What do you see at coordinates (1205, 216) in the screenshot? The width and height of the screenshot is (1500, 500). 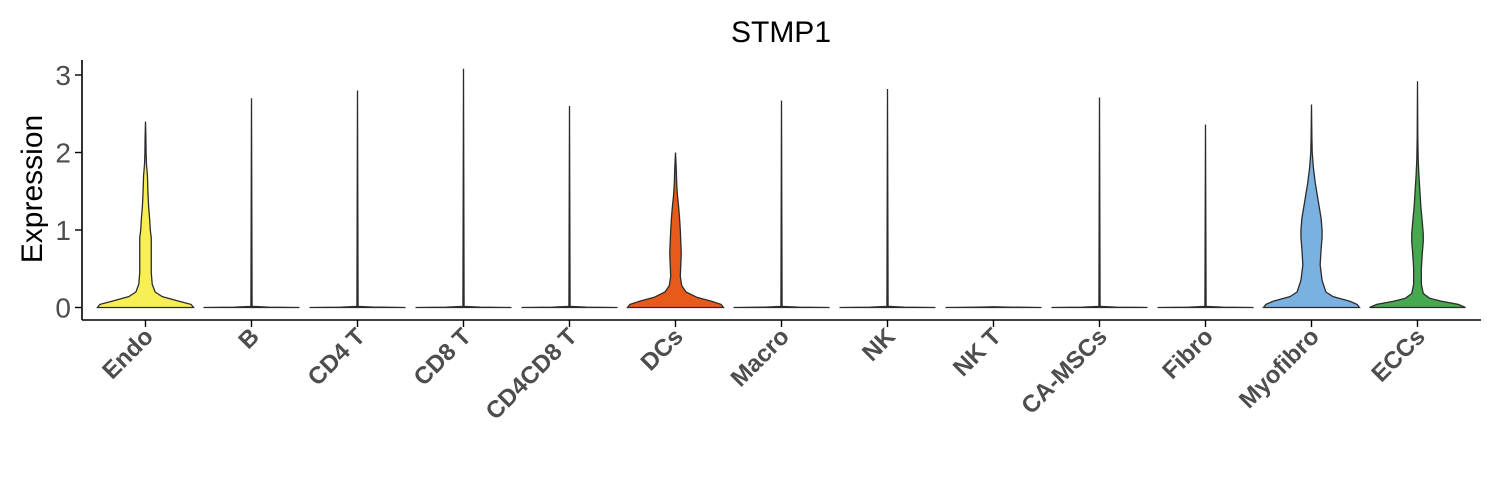 I see `violin-fibro` at bounding box center [1205, 216].